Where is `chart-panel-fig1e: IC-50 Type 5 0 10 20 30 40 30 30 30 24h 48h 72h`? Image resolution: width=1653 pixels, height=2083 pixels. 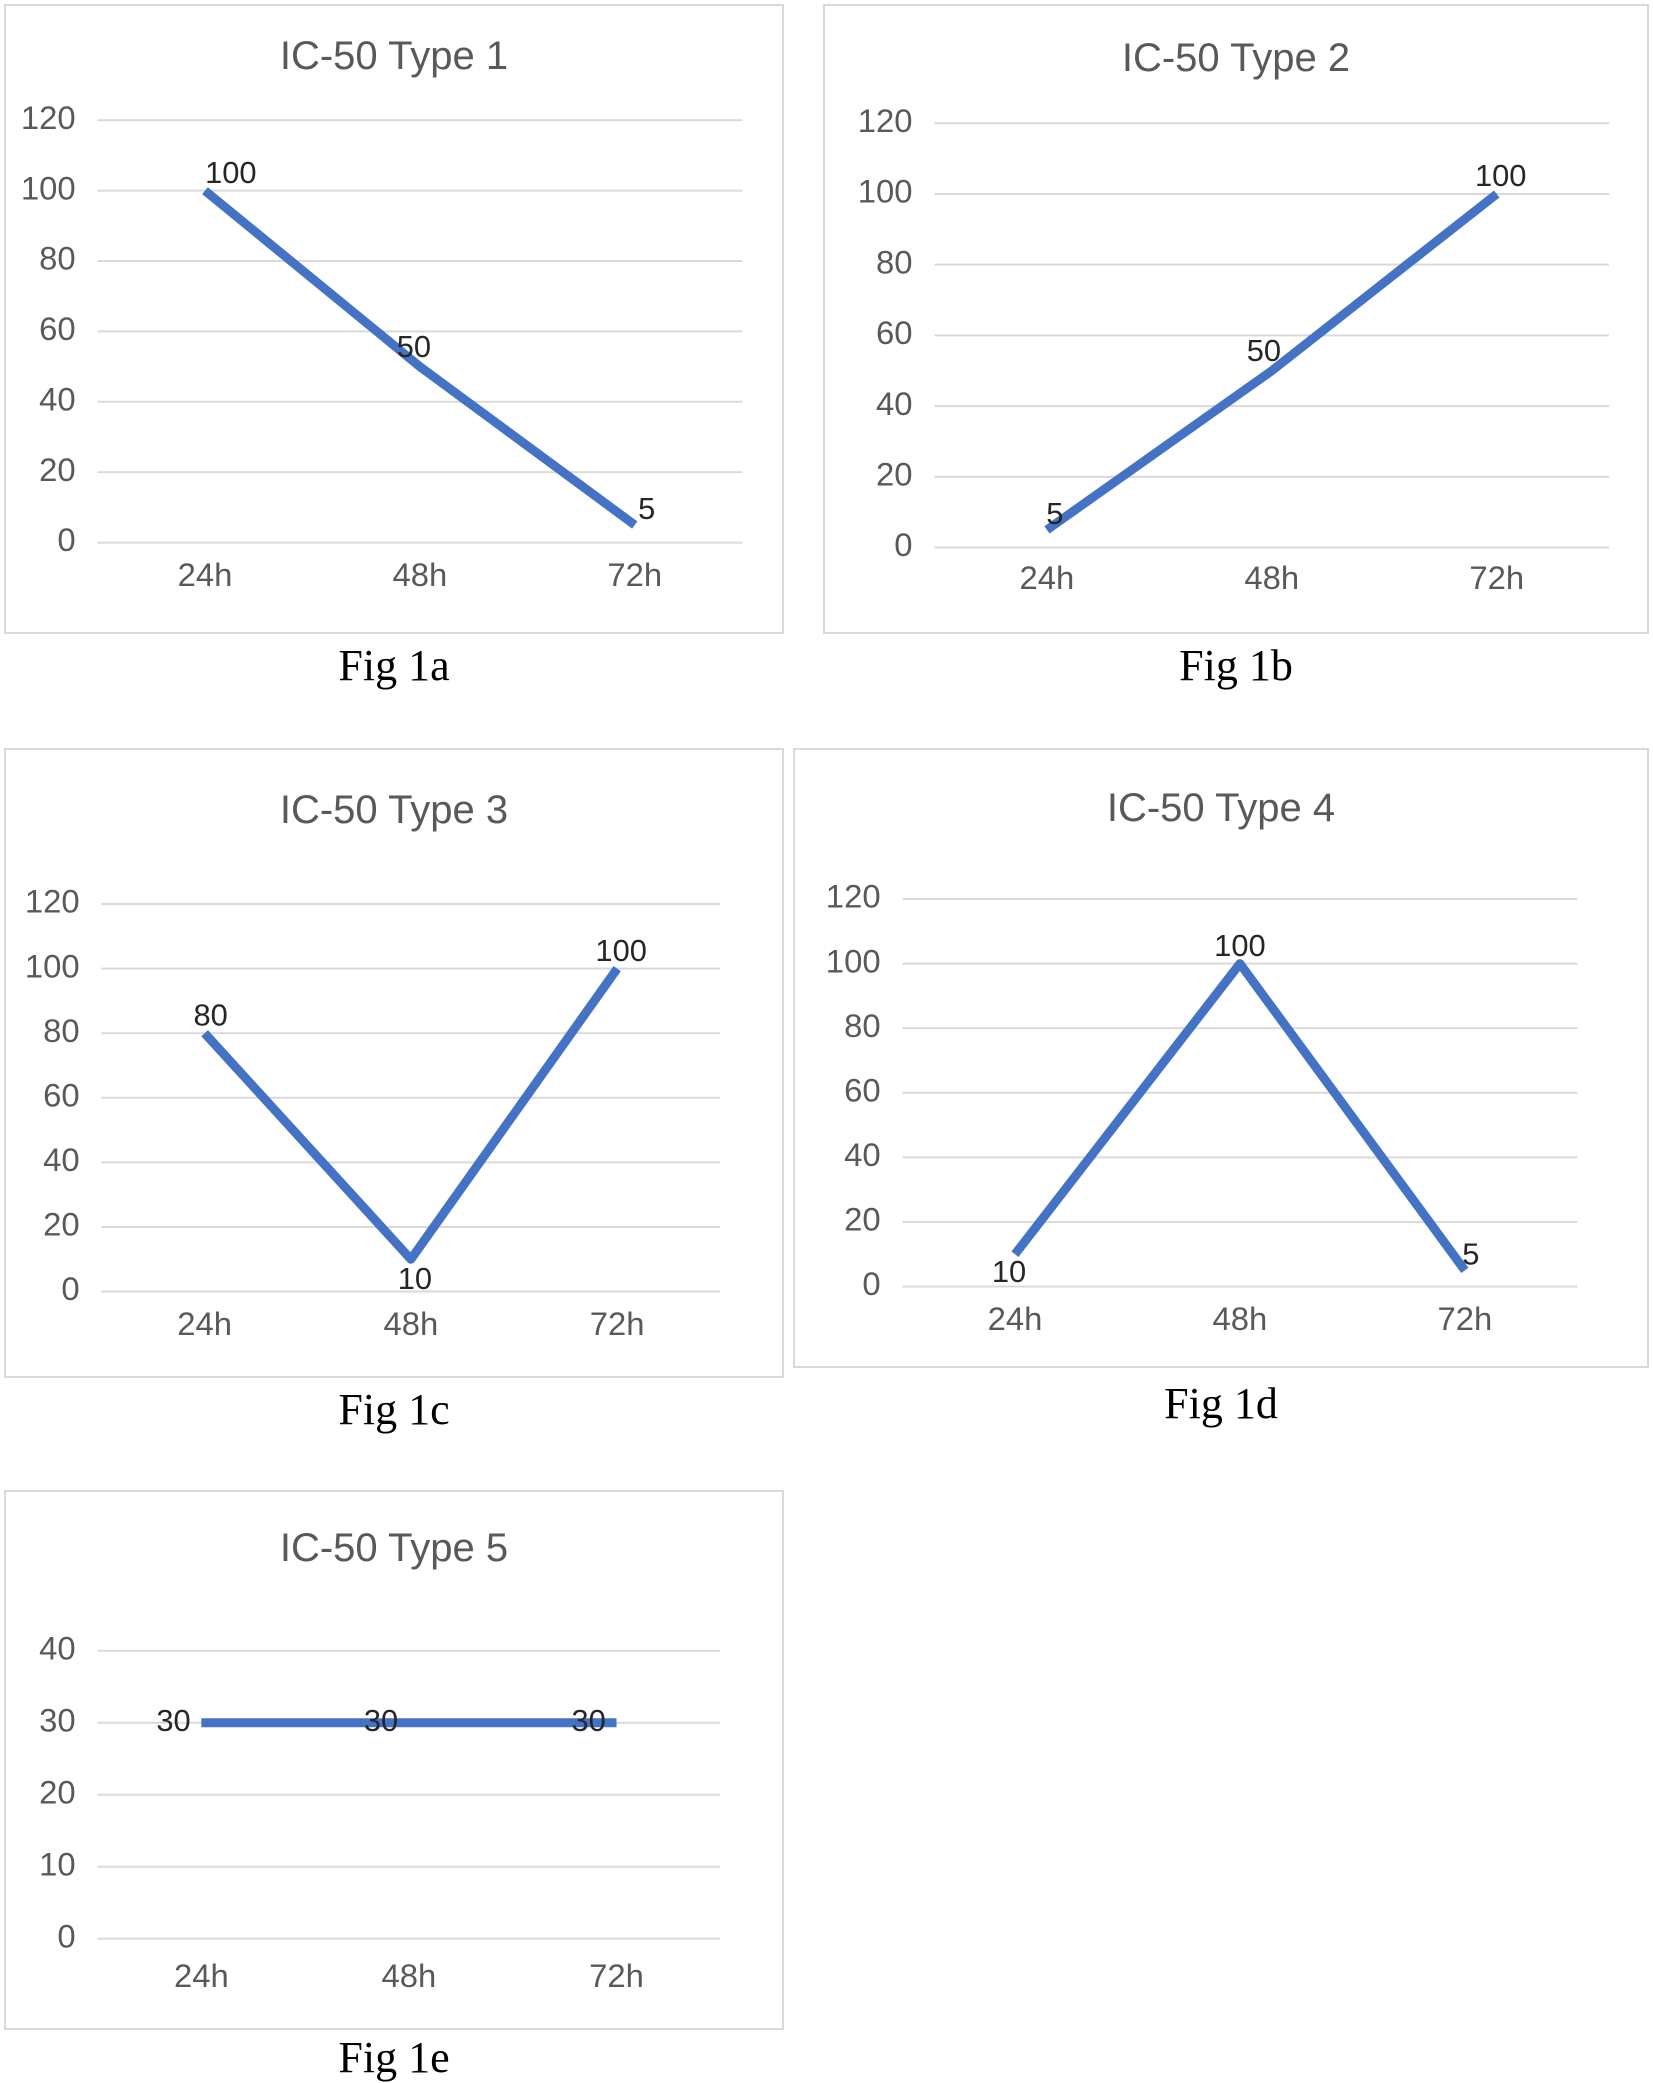
chart-panel-fig1e: IC-50 Type 5 0 10 20 30 40 30 30 30 24h 48h 72h is located at coordinates (394, 1760).